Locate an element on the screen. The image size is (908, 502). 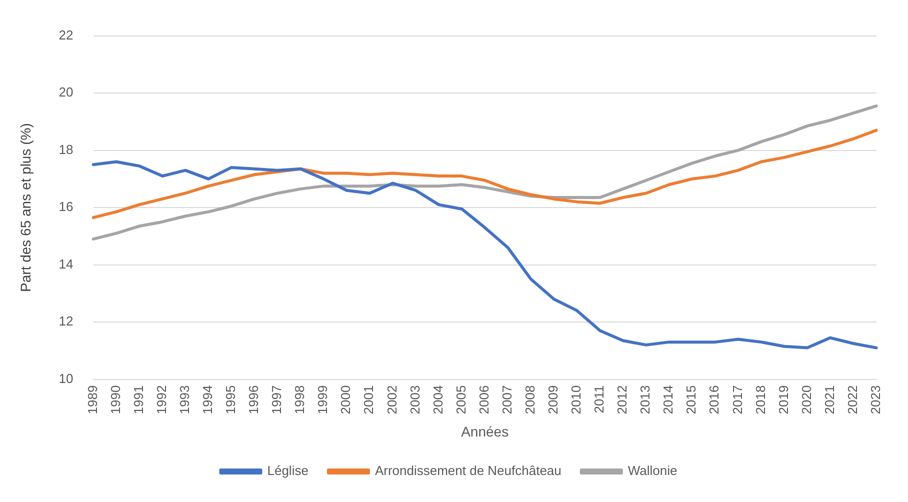
x-tick-label: 1998 is located at coordinates (300, 399).